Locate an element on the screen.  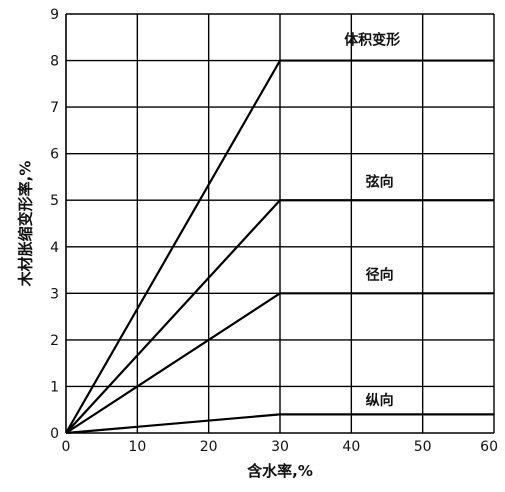
y-tick-label: 4 is located at coordinates (54, 248).